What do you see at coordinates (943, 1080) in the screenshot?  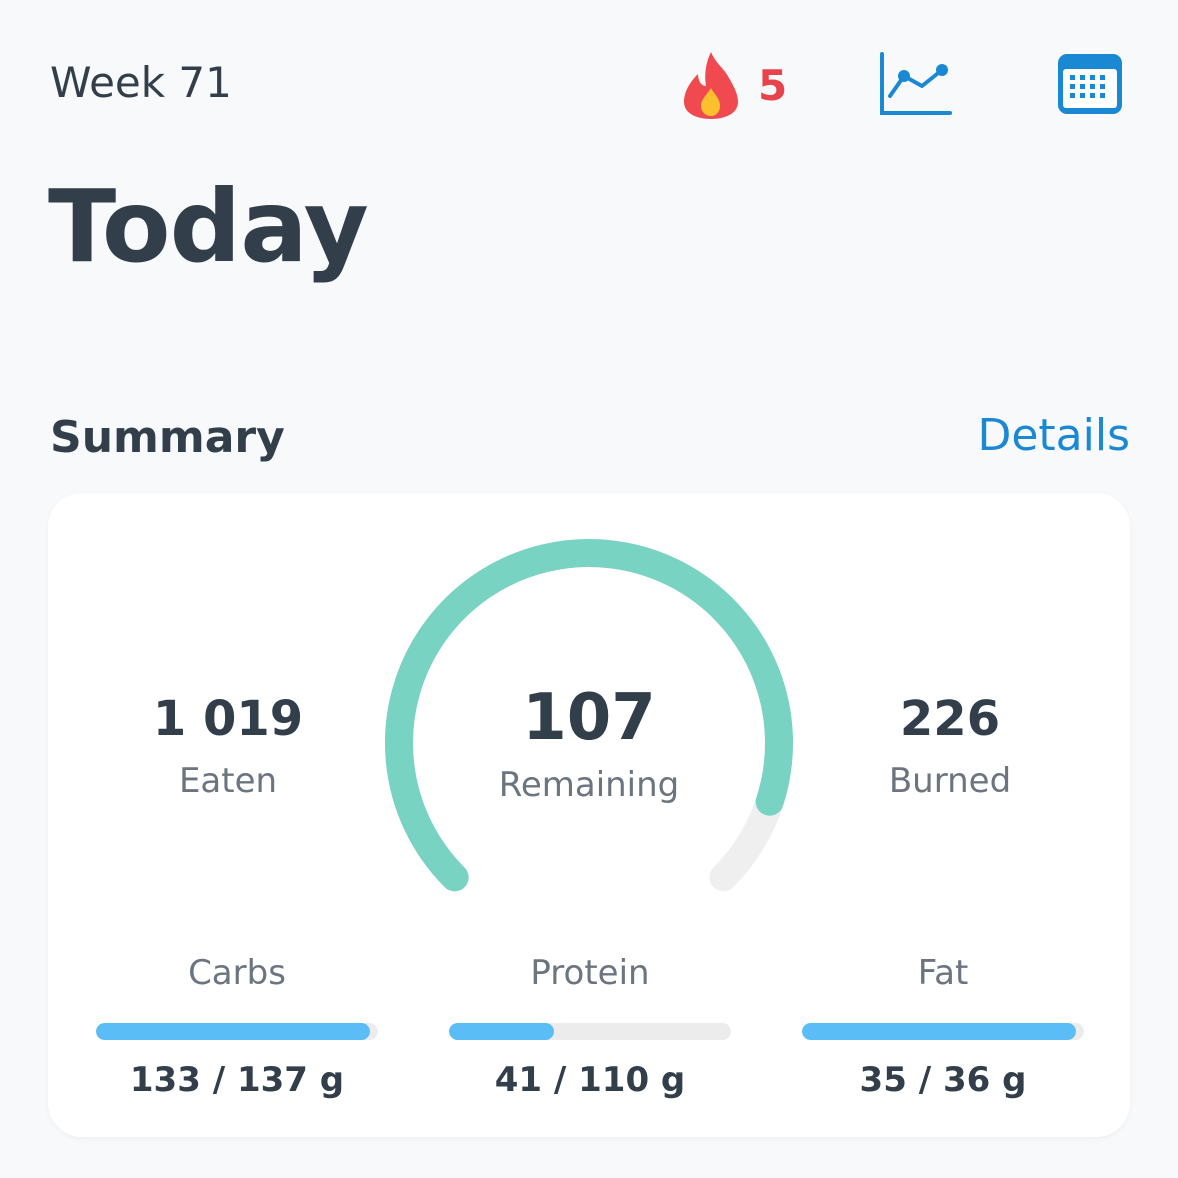 I see `macro-value: 35 / 36 g` at bounding box center [943, 1080].